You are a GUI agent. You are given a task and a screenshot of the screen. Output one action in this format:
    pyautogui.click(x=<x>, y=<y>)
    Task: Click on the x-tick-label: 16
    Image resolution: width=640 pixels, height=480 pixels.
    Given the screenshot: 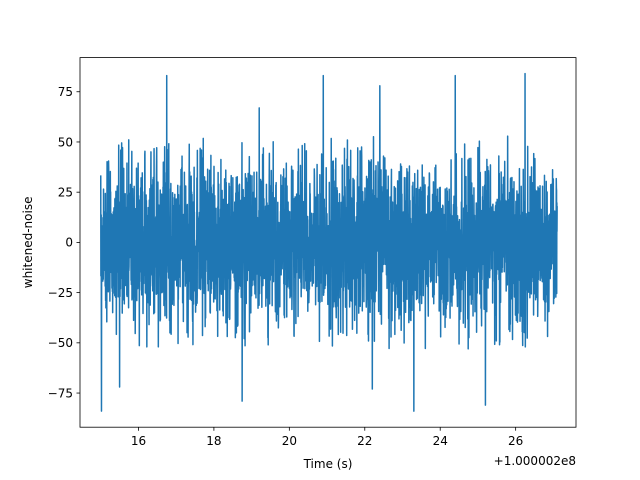 What is the action you would take?
    pyautogui.click(x=138, y=441)
    